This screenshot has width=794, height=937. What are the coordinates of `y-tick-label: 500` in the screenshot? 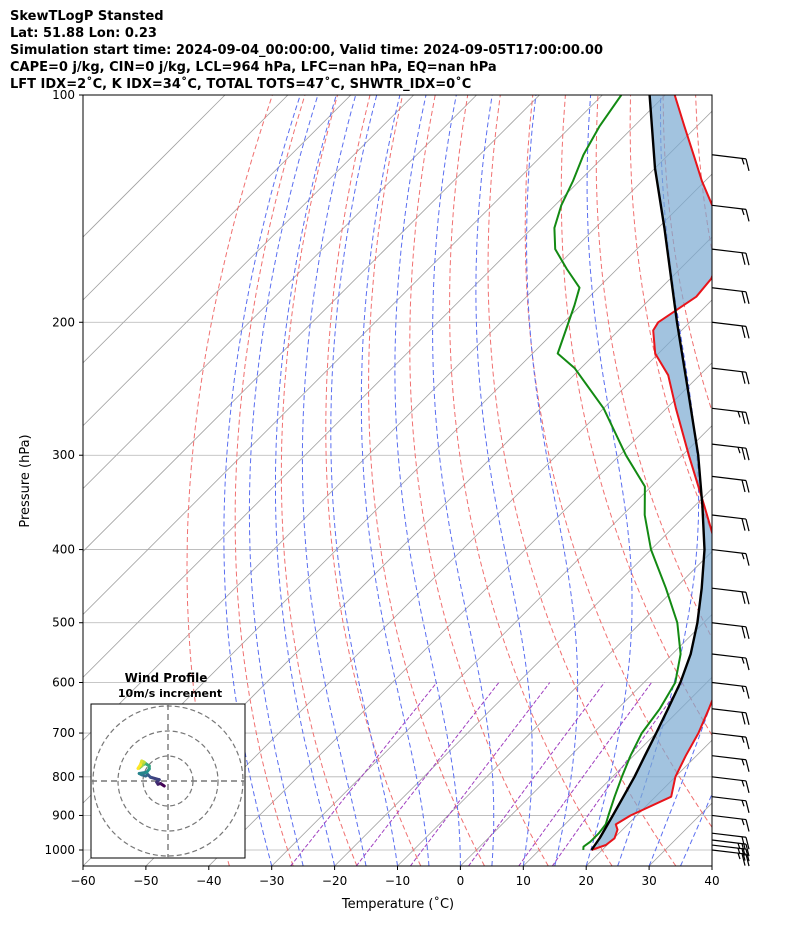 It's located at (63, 623).